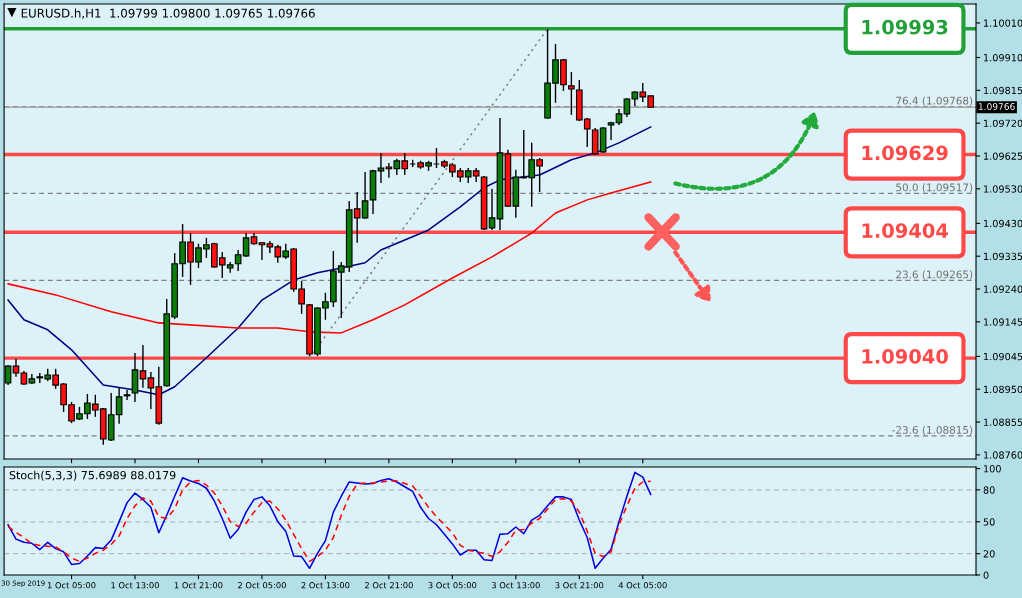 This screenshot has height=598, width=1022. Describe the element at coordinates (642, 585) in the screenshot. I see `x-tick-label: 4 Oct 05:00` at that location.